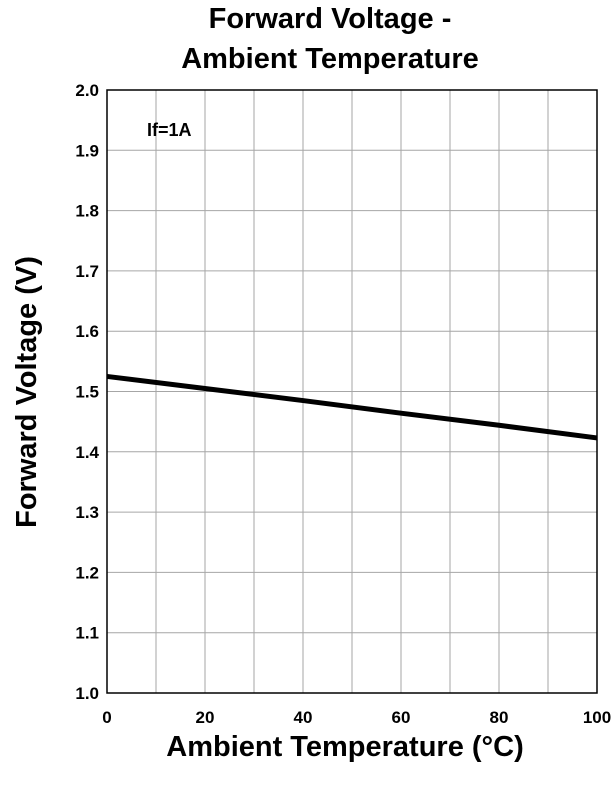 This screenshot has height=791, width=615. I want to click on y-tick-label: 1.0, so click(87, 693).